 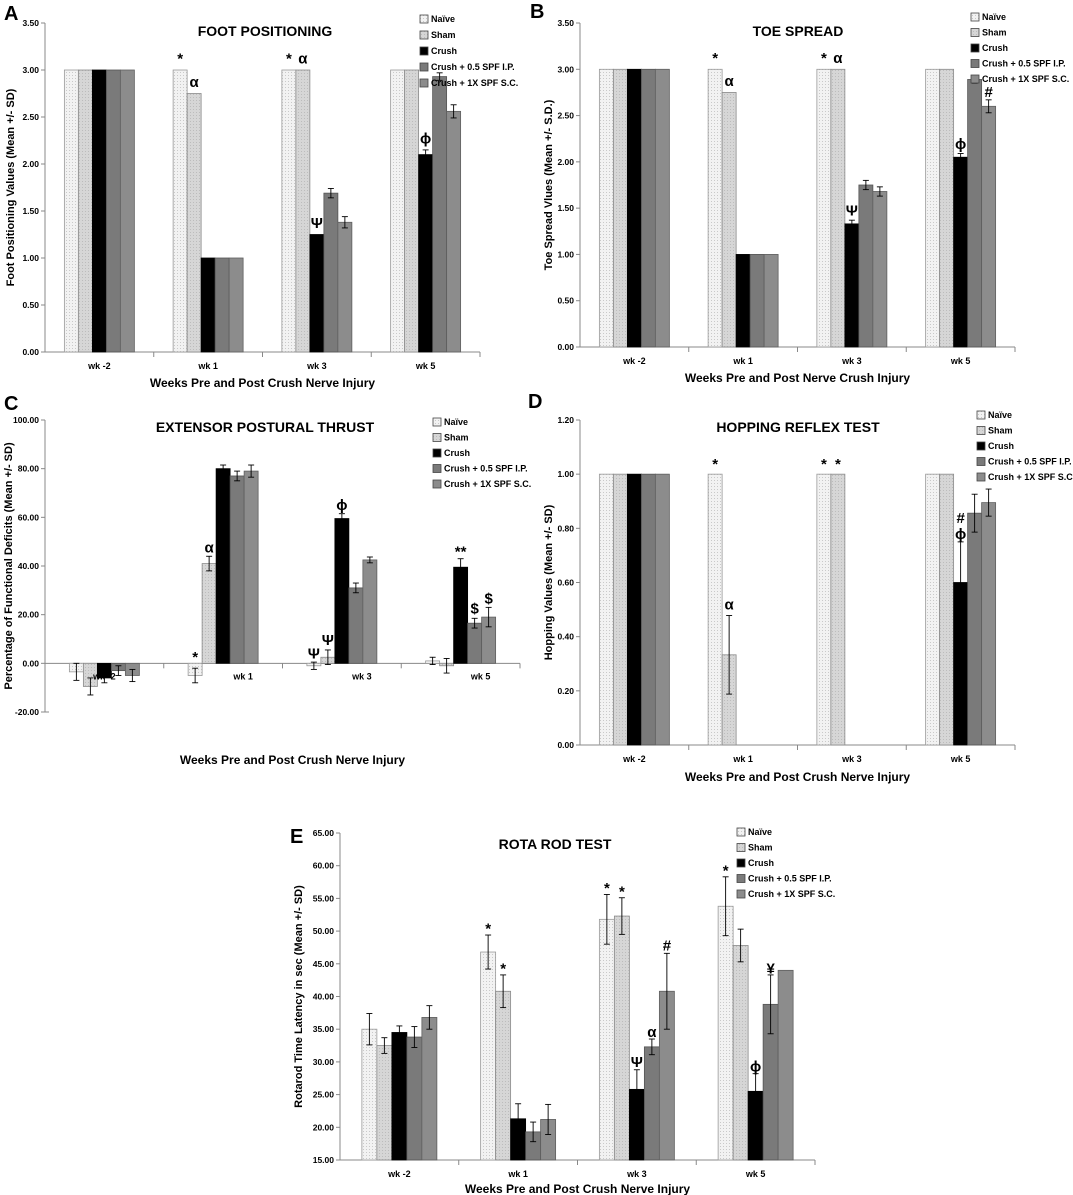 What do you see at coordinates (11, 187) in the screenshot?
I see `y-axis-title: Foot Positioning Values (Mean +/- SD)` at bounding box center [11, 187].